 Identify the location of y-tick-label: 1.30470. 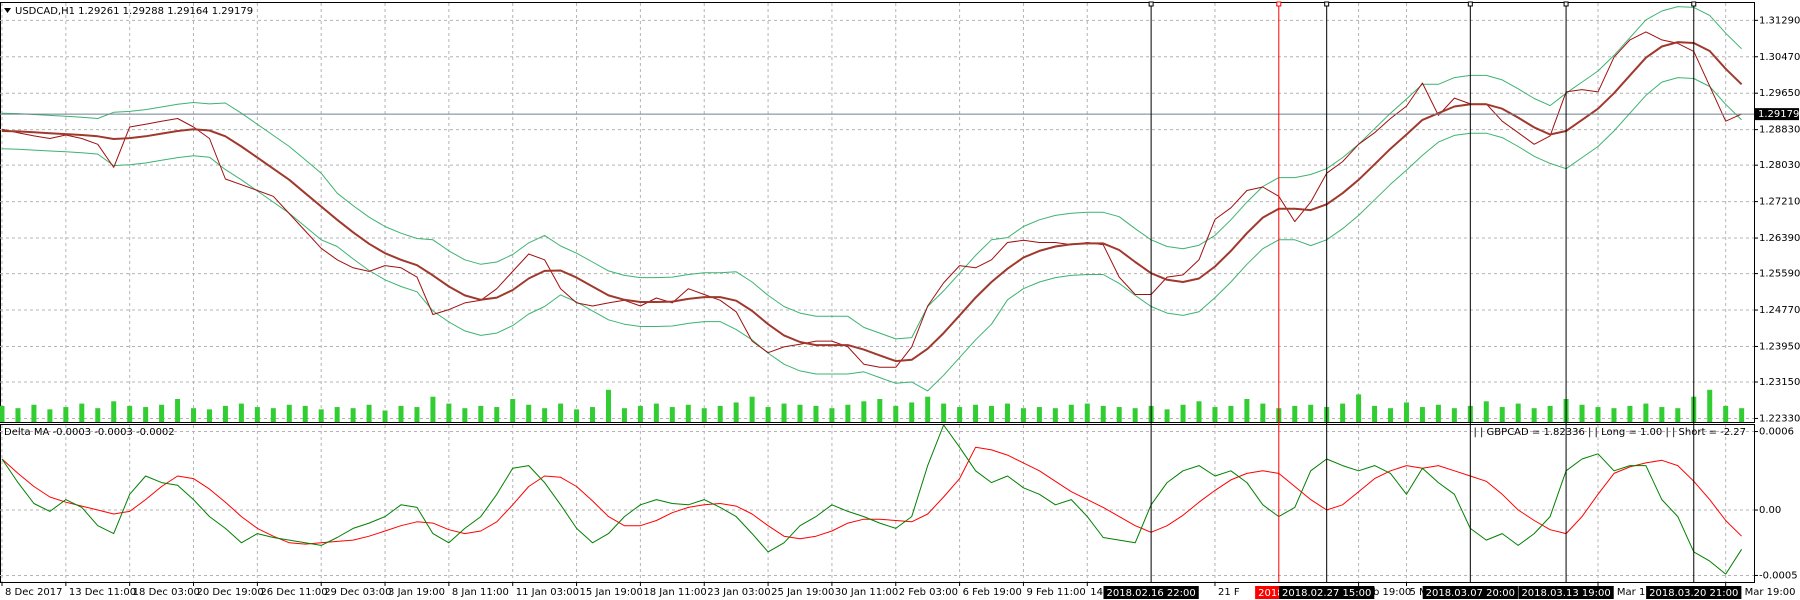
(1779, 57).